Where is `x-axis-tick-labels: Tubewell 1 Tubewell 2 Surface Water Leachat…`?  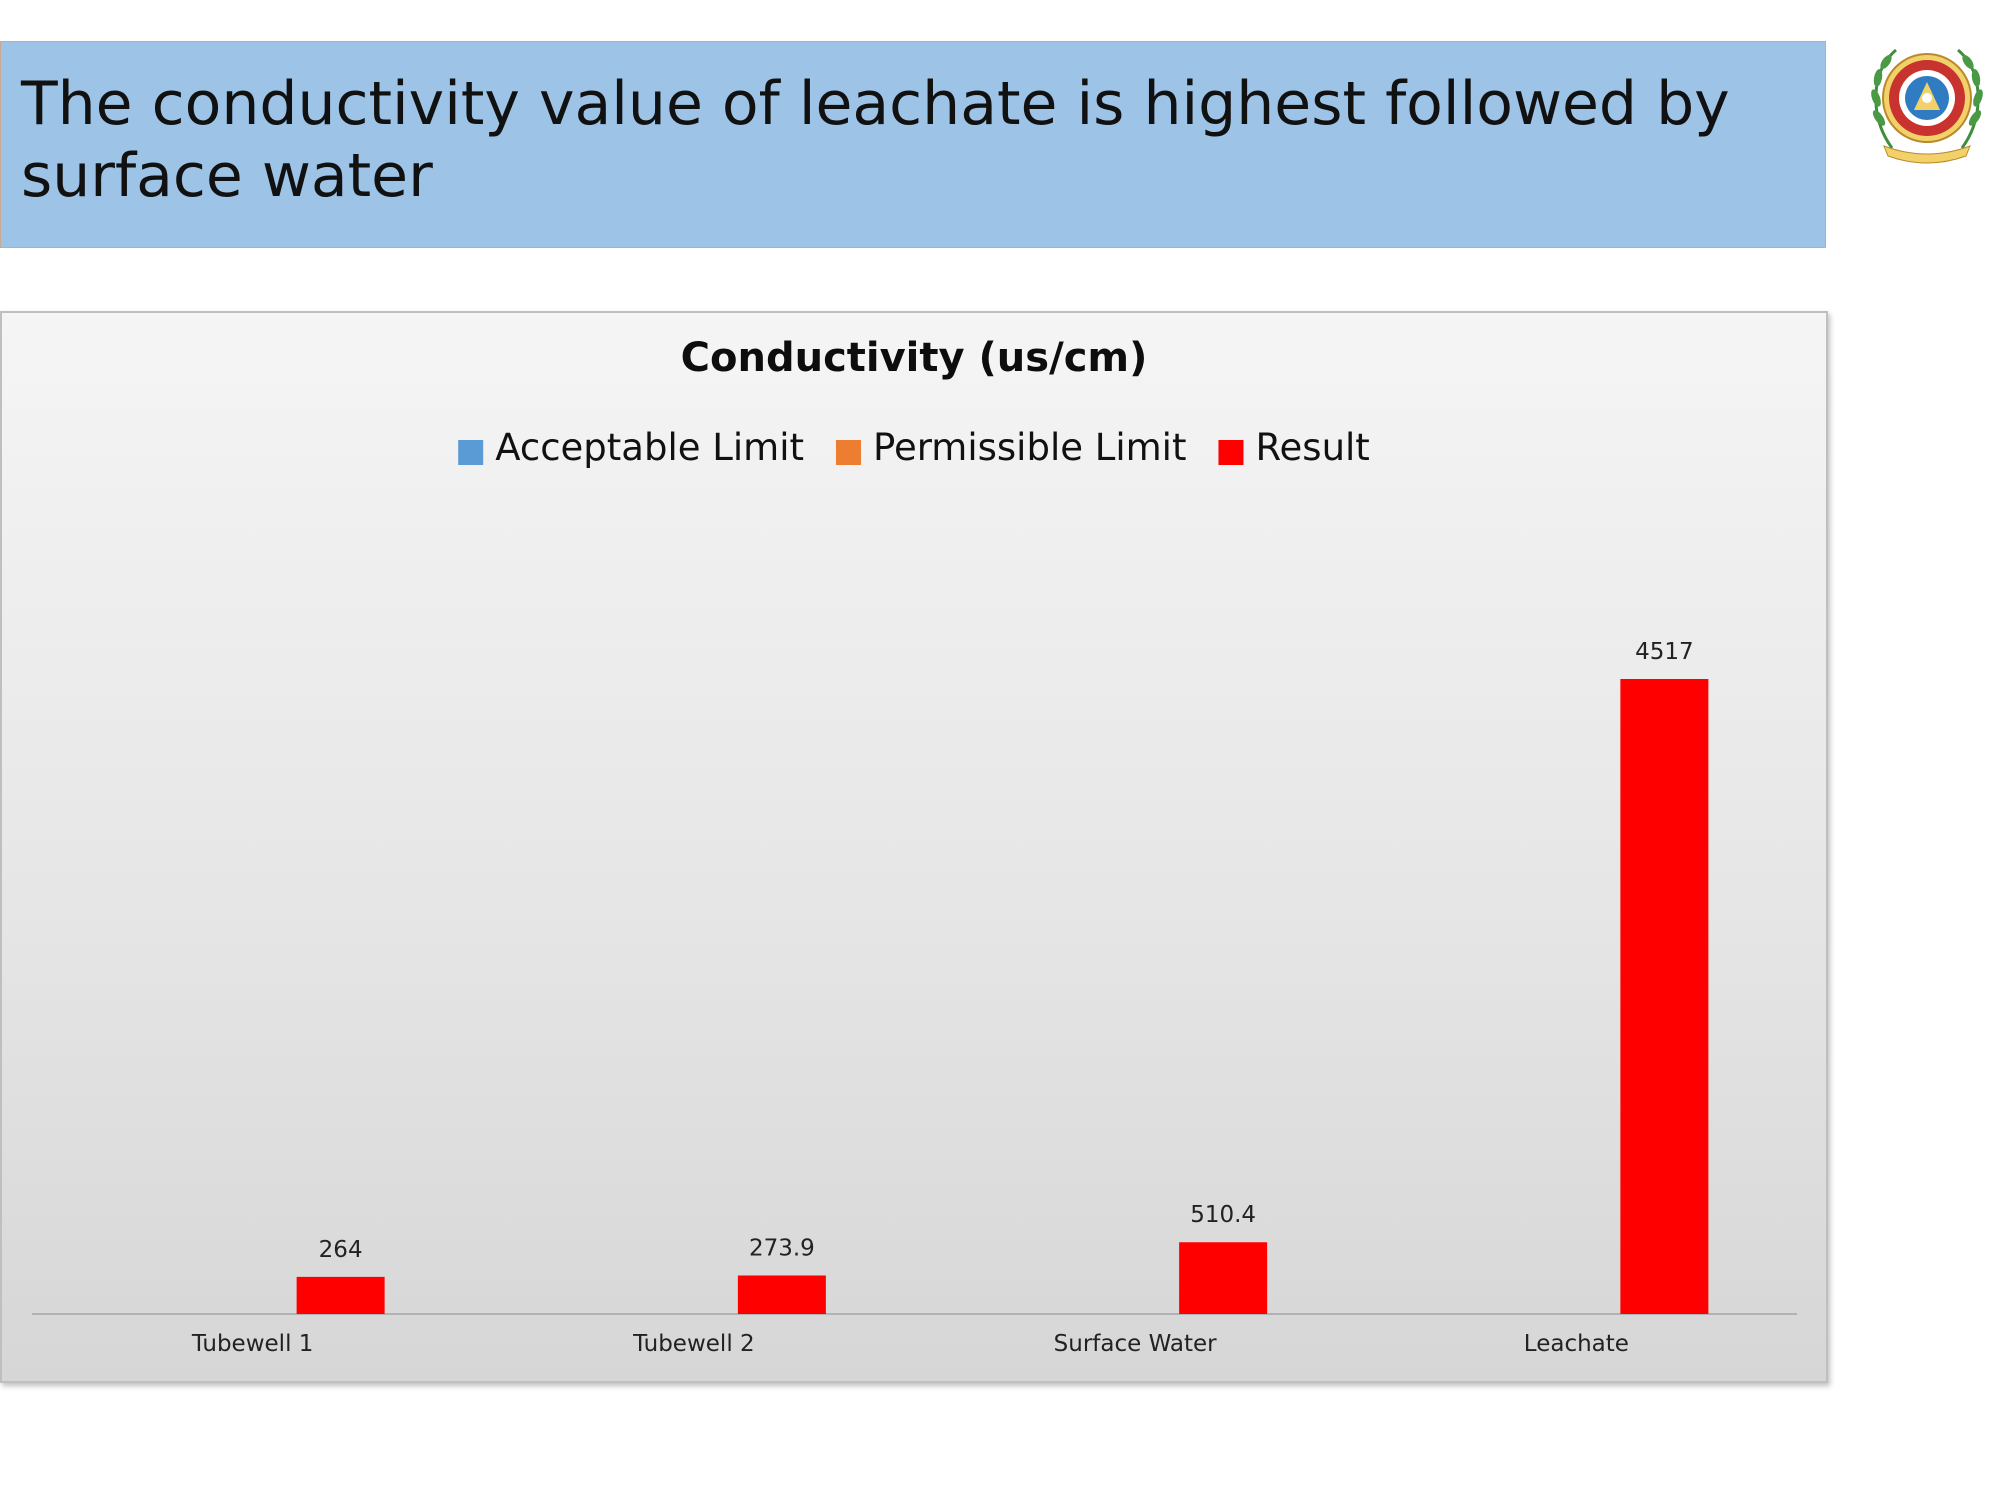 x-axis-tick-labels: Tubewell 1 Tubewell 2 Surface Water Leachat… is located at coordinates (910, 1344).